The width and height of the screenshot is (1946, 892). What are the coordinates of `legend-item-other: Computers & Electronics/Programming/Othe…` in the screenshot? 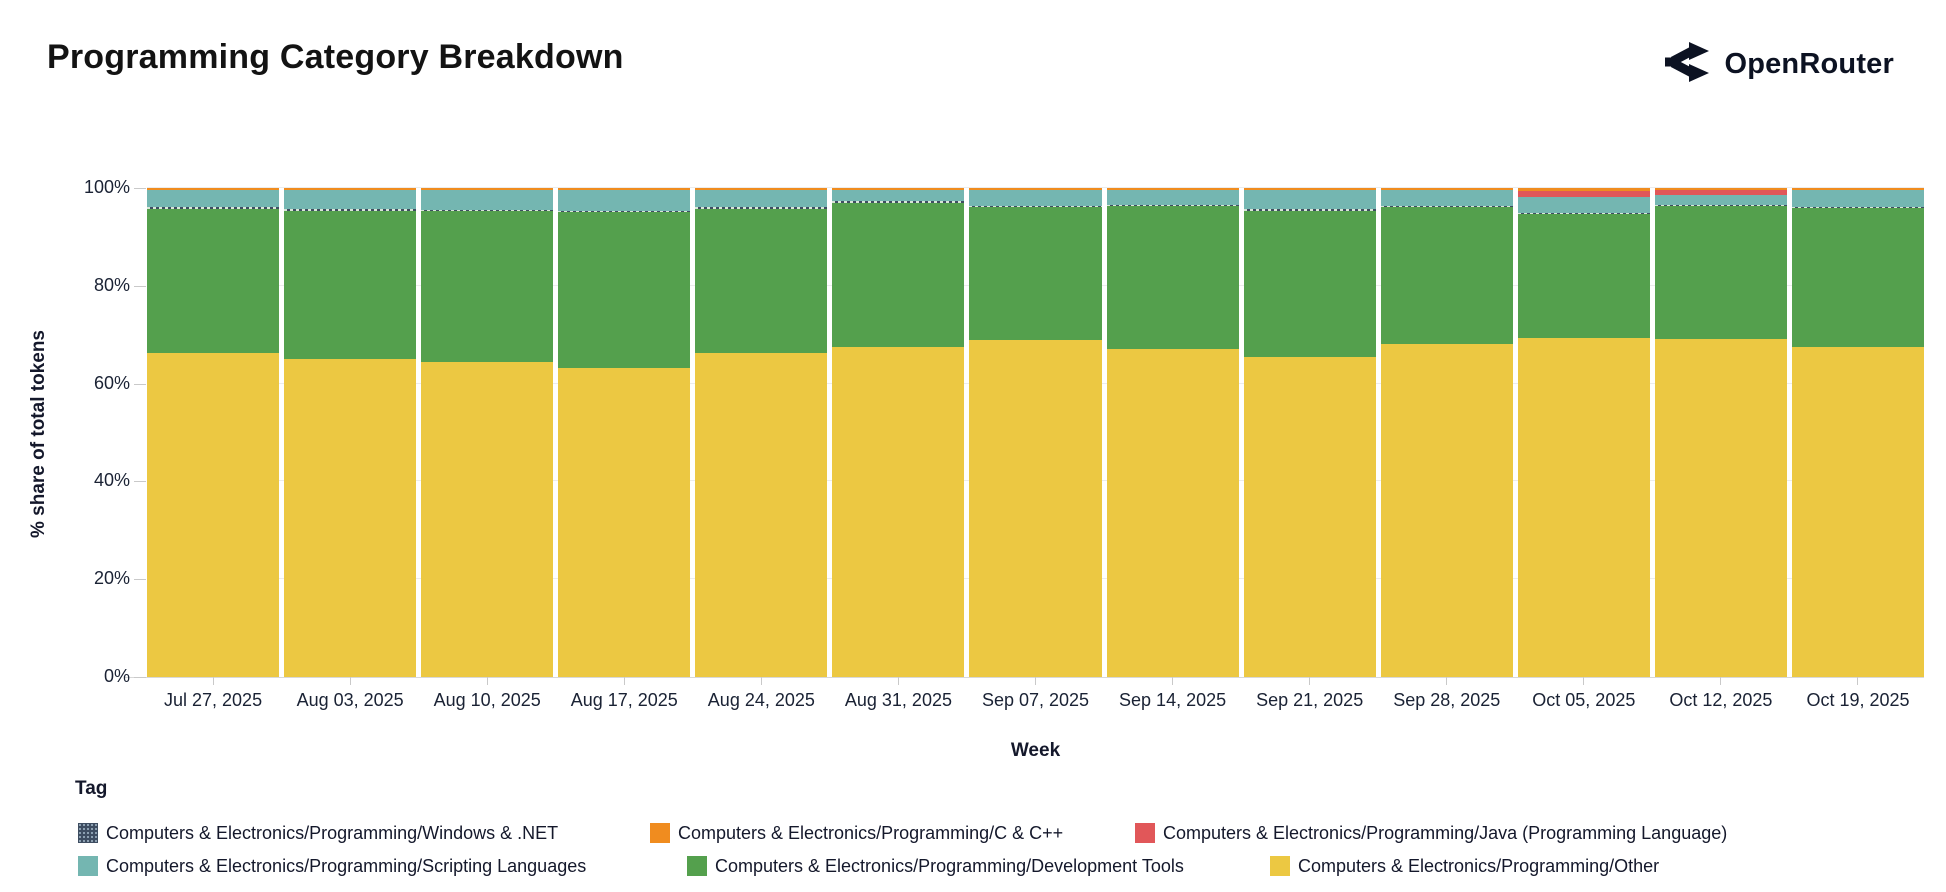 It's located at (1464, 866).